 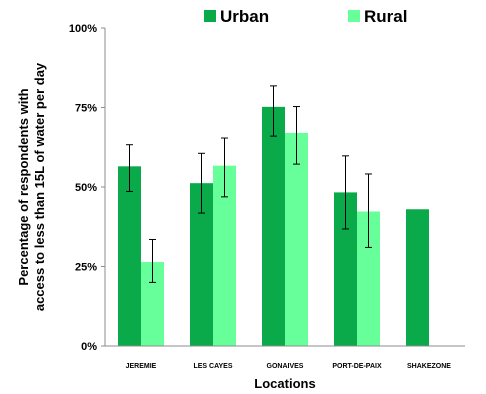 What do you see at coordinates (39, 186) in the screenshot?
I see `y-axis-title-line-2: access to less than 15L of water per day` at bounding box center [39, 186].